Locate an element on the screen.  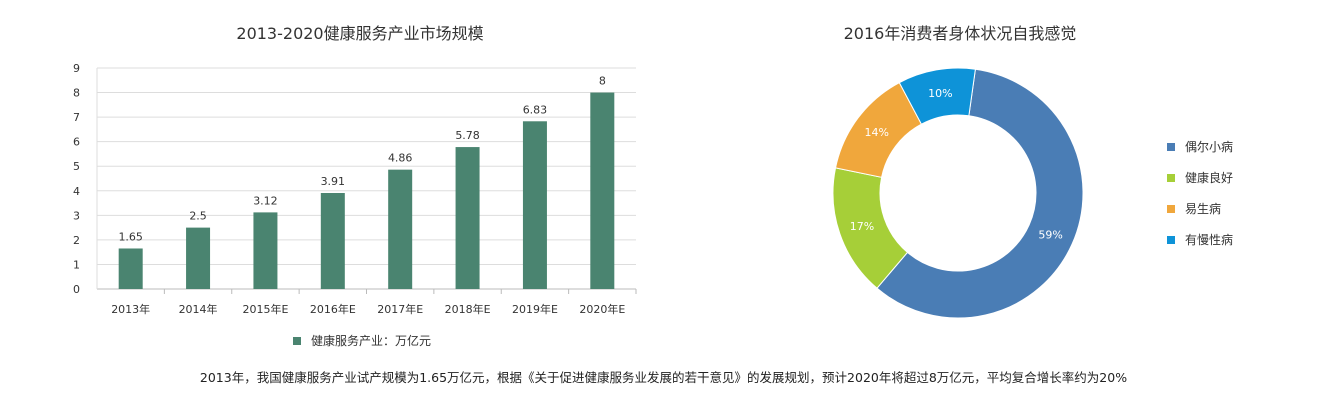
bar-chart-title: 2013-2020健康服务产业市场规模 is located at coordinates (360, 33).